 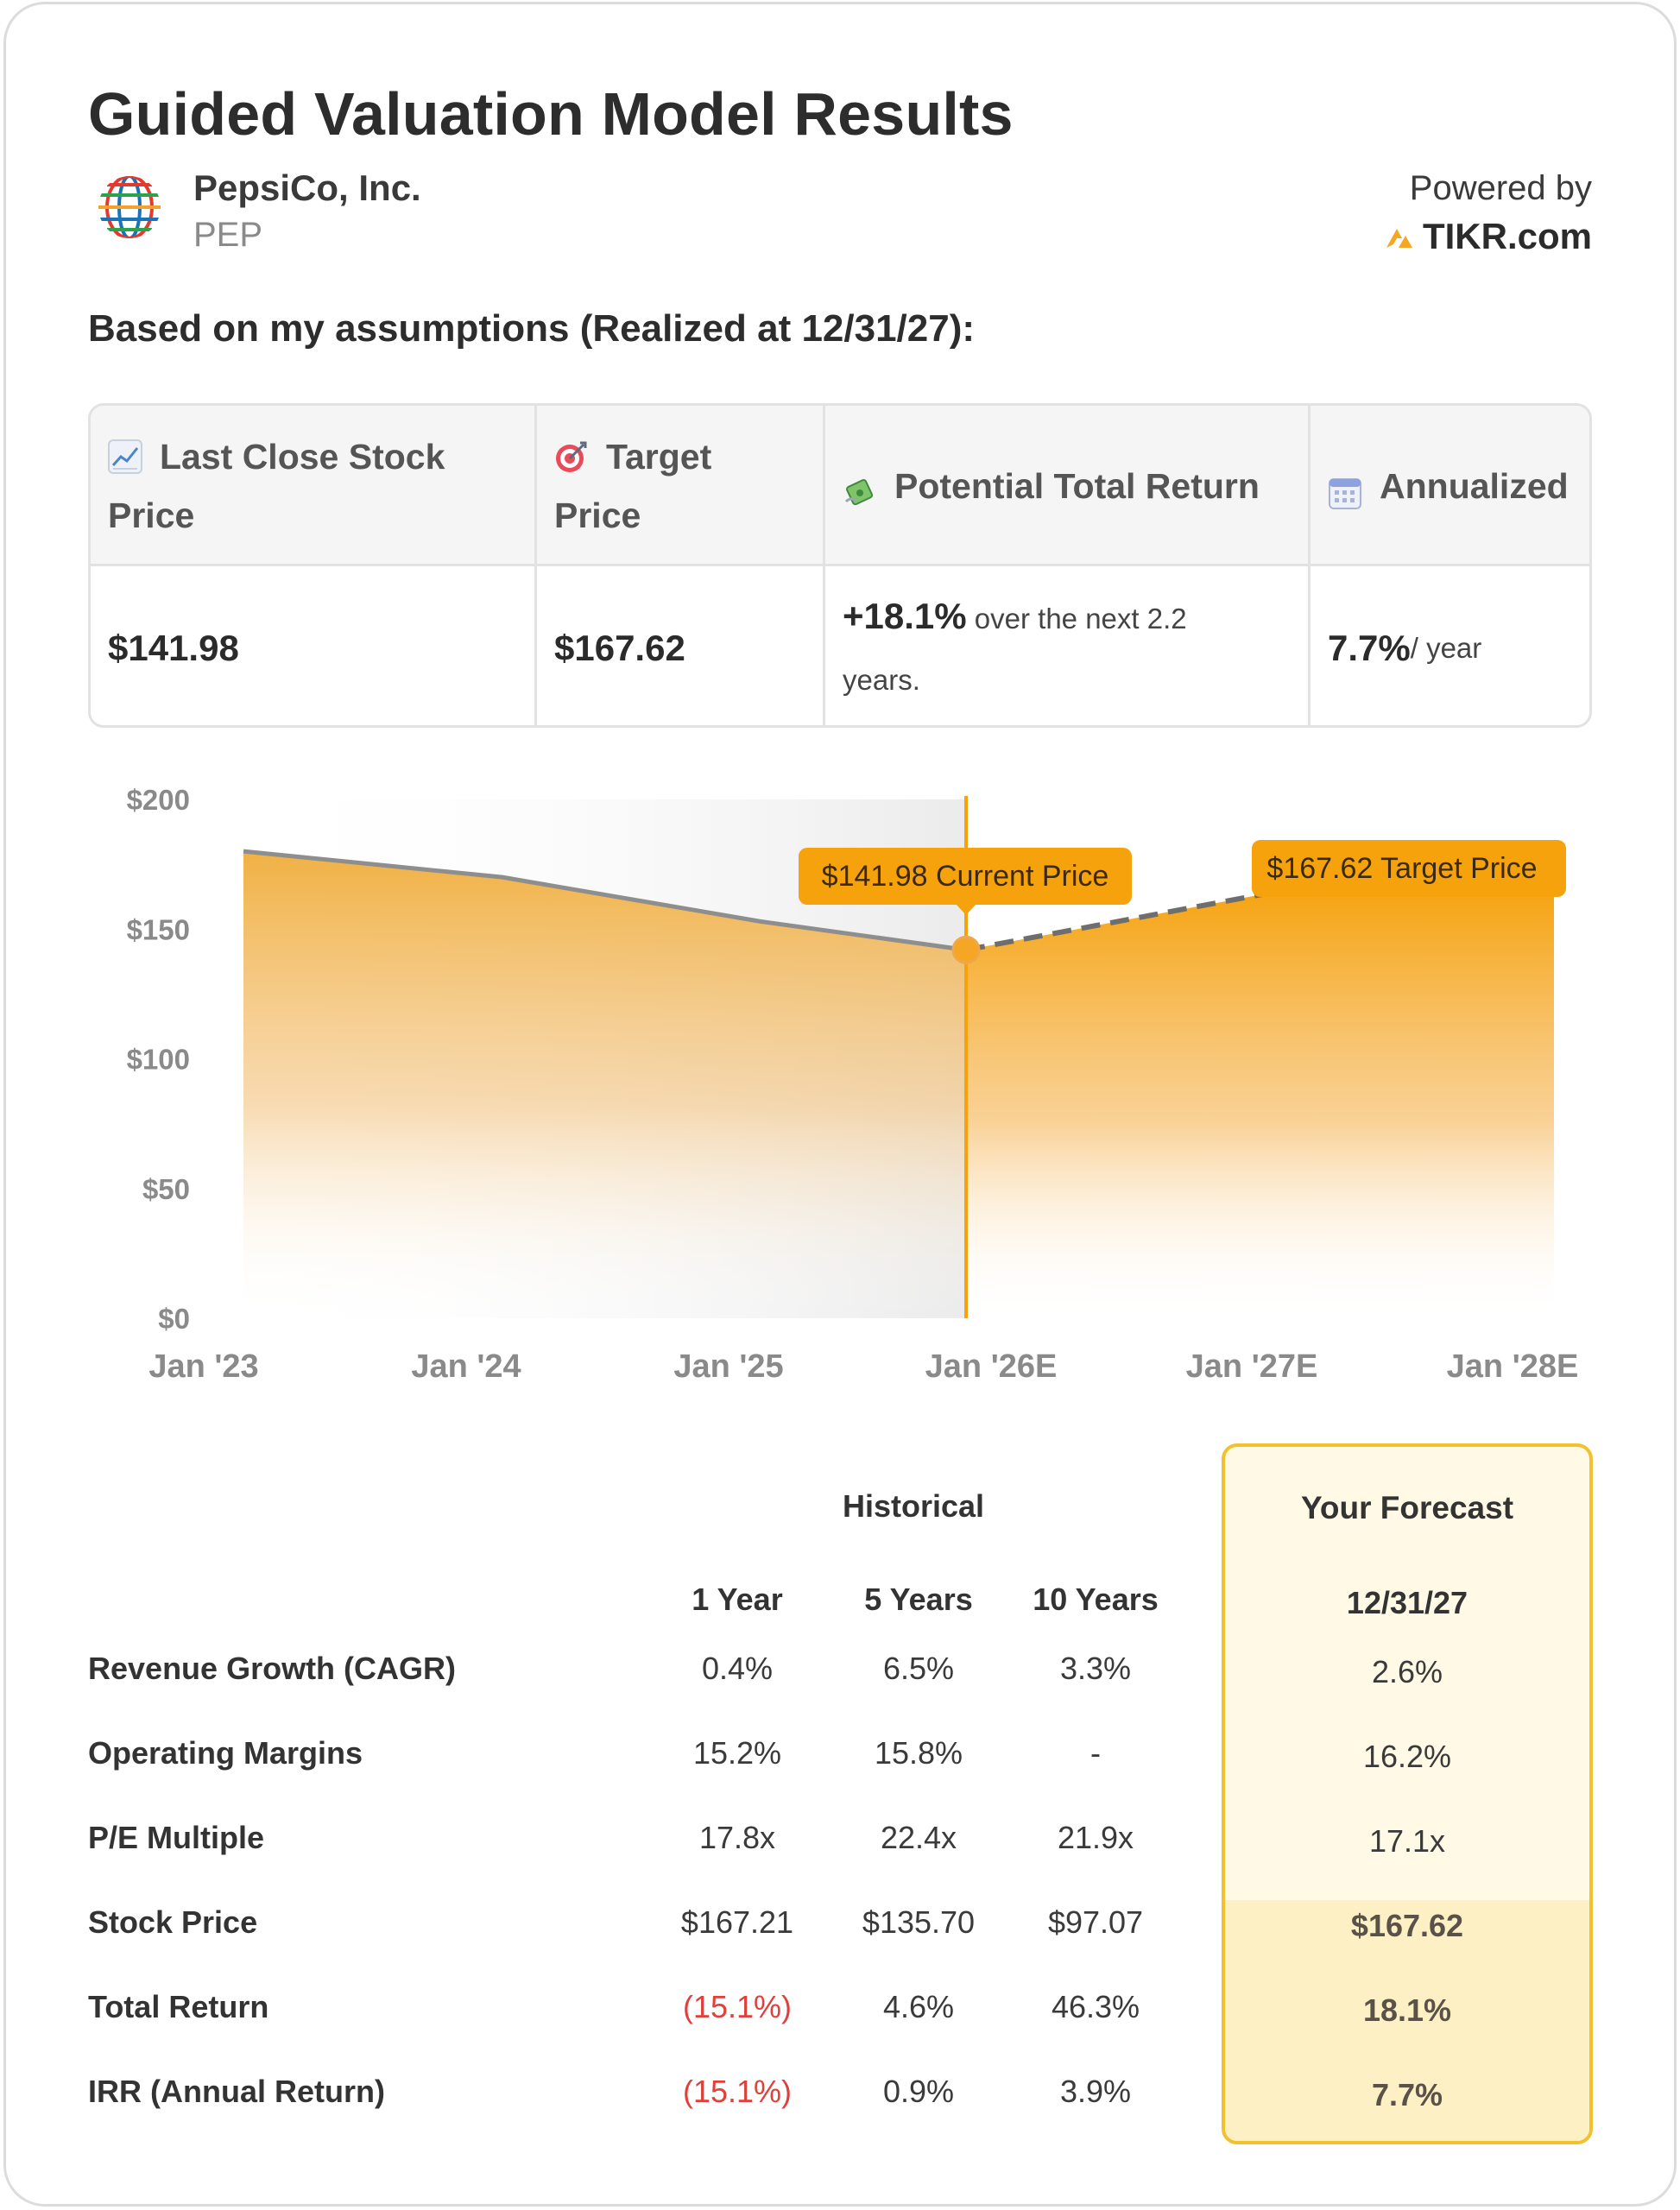 What do you see at coordinates (1407, 1508) in the screenshot?
I see `forecast-title: Your Forecast` at bounding box center [1407, 1508].